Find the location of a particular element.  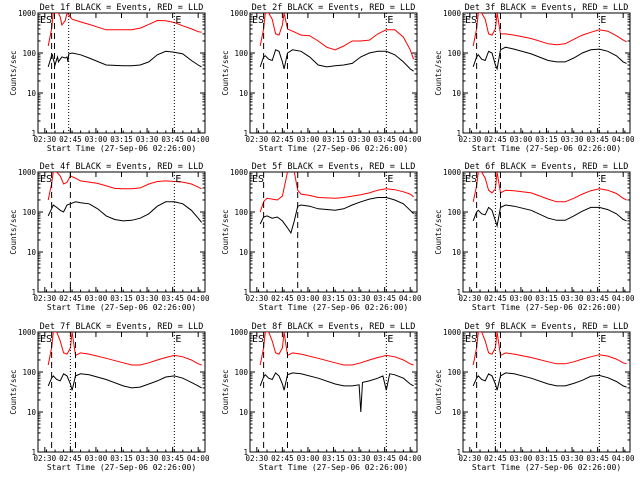

chart-title: Det 5f BLACK = Events, RED = LLD is located at coordinates (334, 167).